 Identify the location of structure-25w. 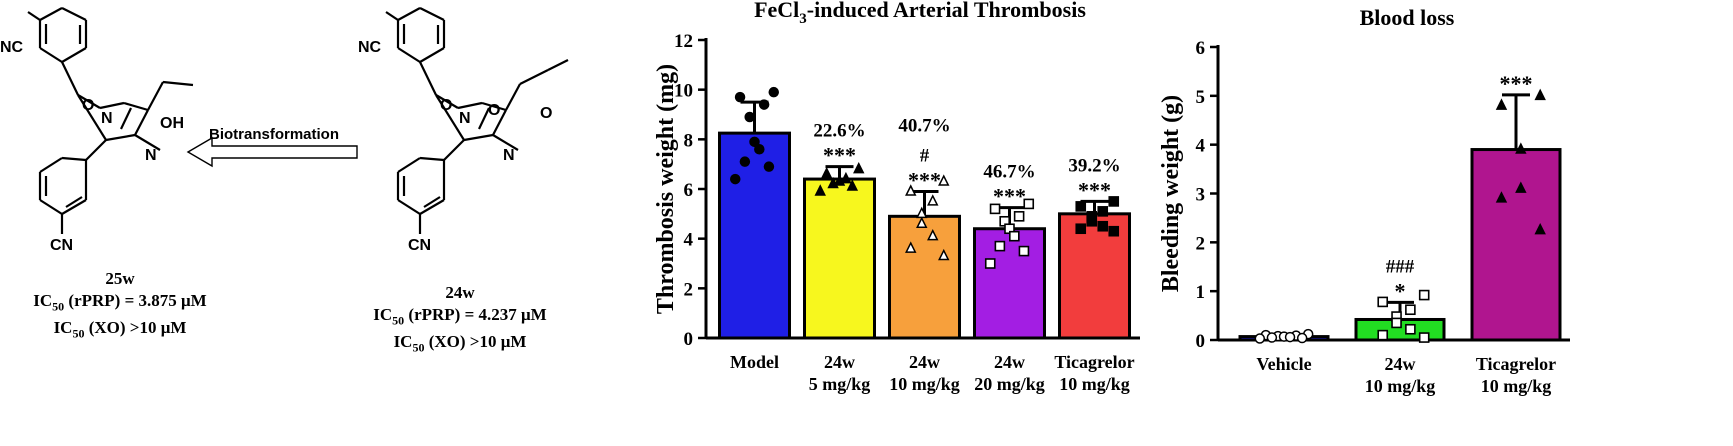
(110, 120).